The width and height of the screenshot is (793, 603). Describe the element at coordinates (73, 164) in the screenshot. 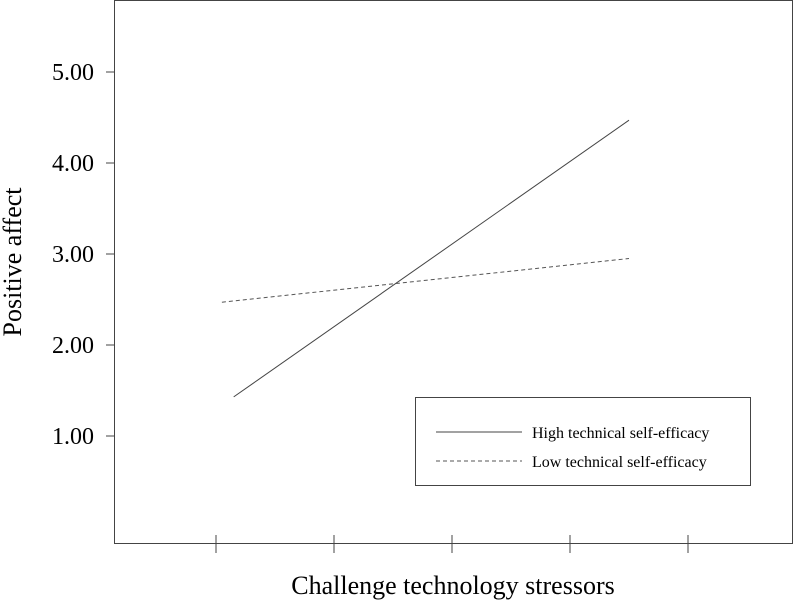

I see `y-tick-label: 4.00` at that location.